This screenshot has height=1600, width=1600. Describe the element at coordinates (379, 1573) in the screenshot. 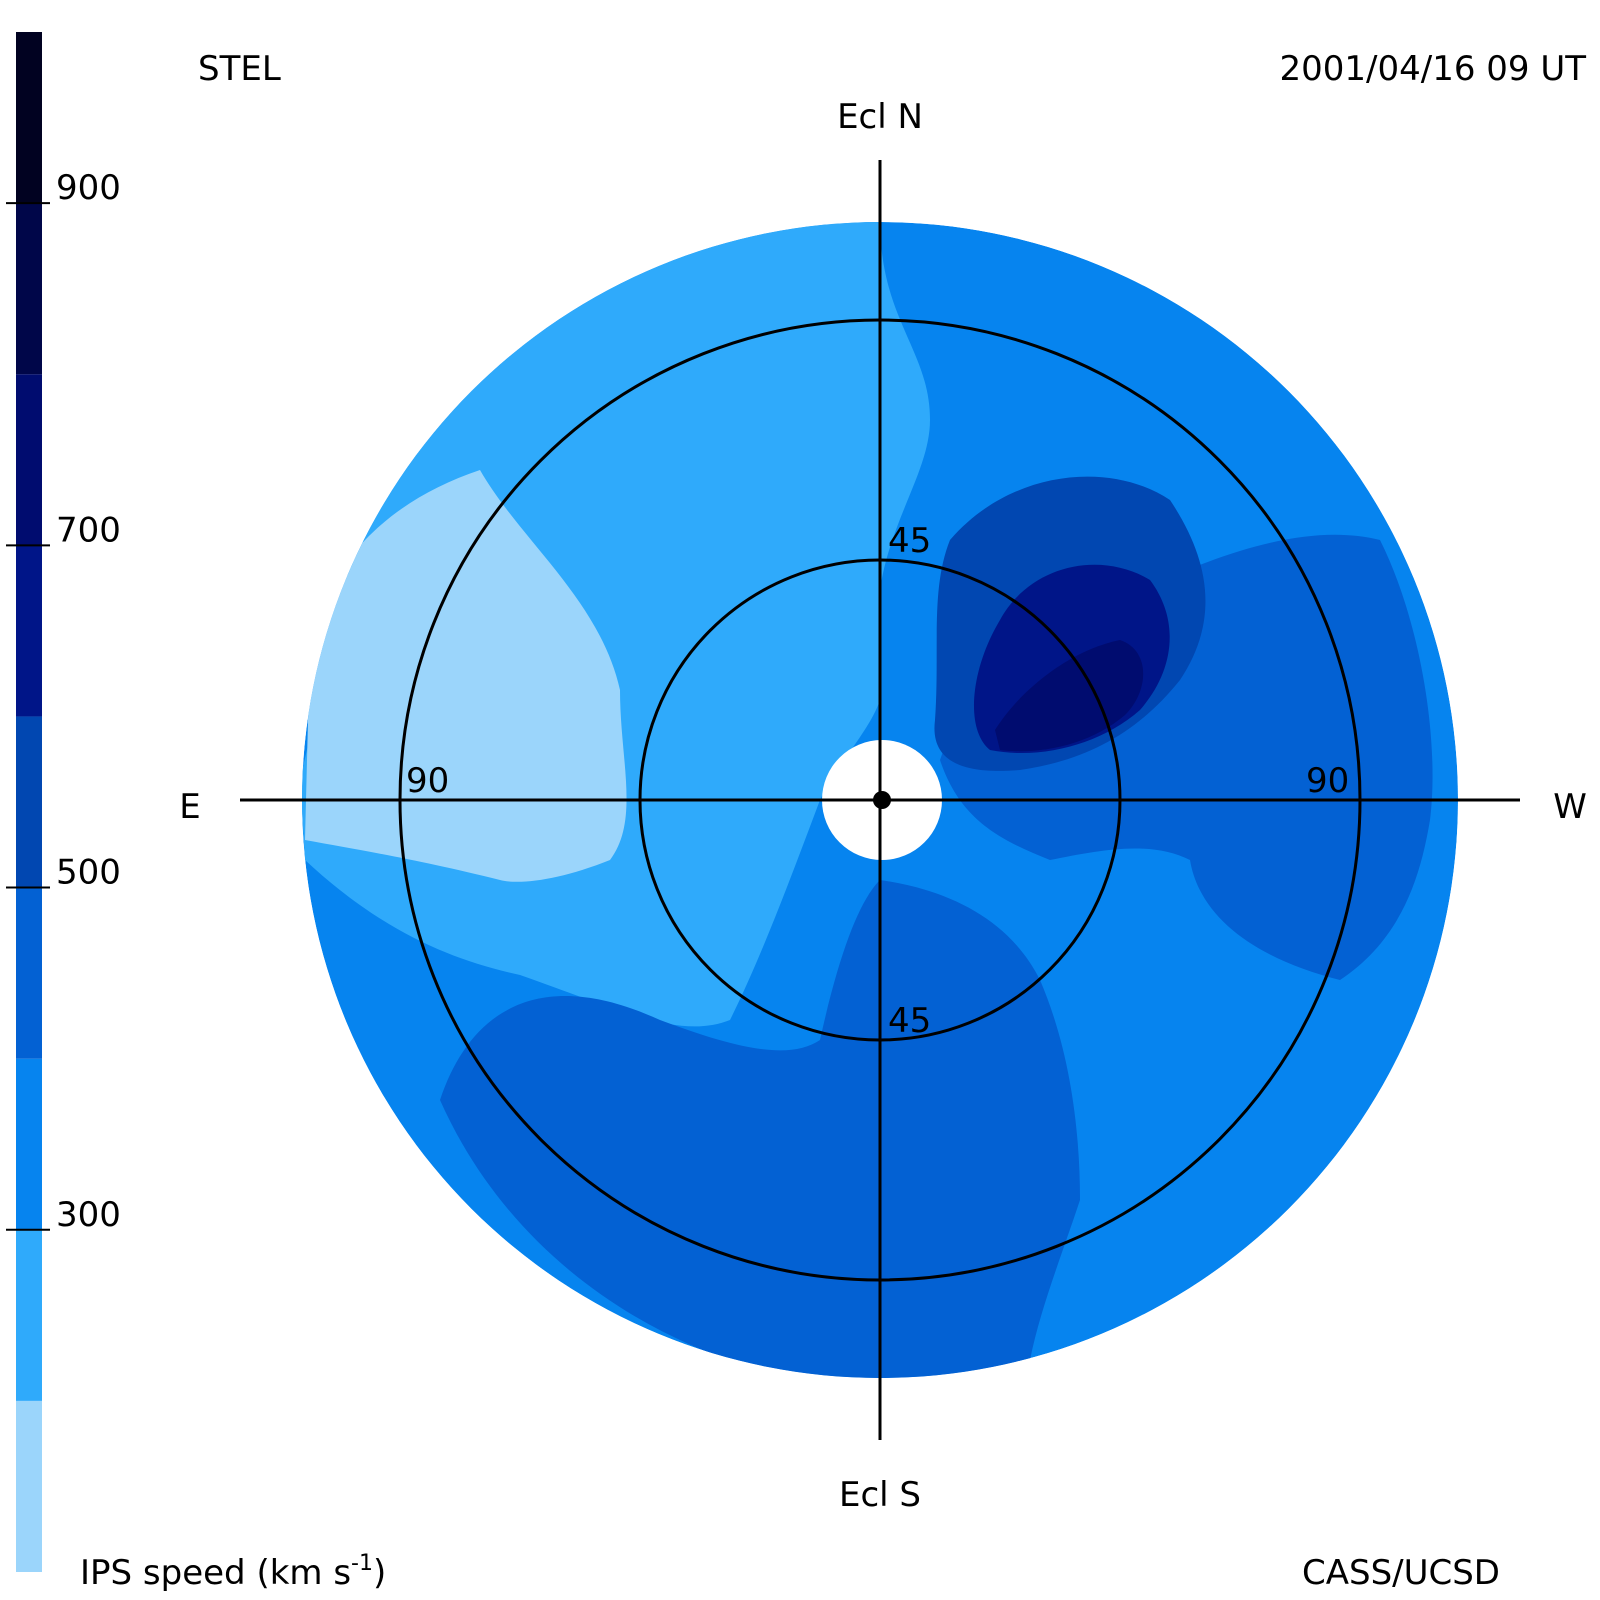

I see `colorbar-title-suffix: )` at that location.